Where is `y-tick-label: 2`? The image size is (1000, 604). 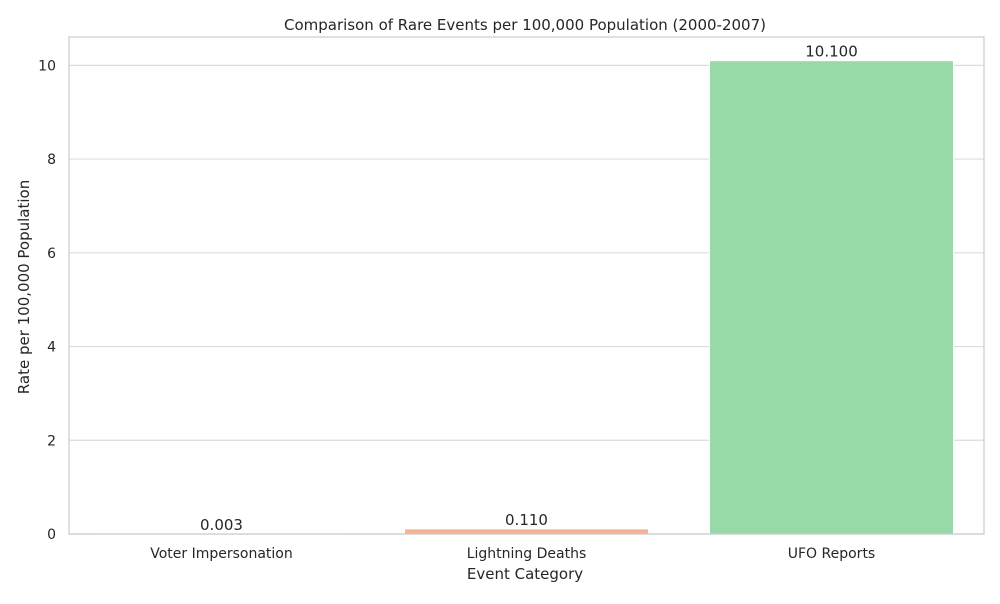 y-tick-label: 2 is located at coordinates (51, 441).